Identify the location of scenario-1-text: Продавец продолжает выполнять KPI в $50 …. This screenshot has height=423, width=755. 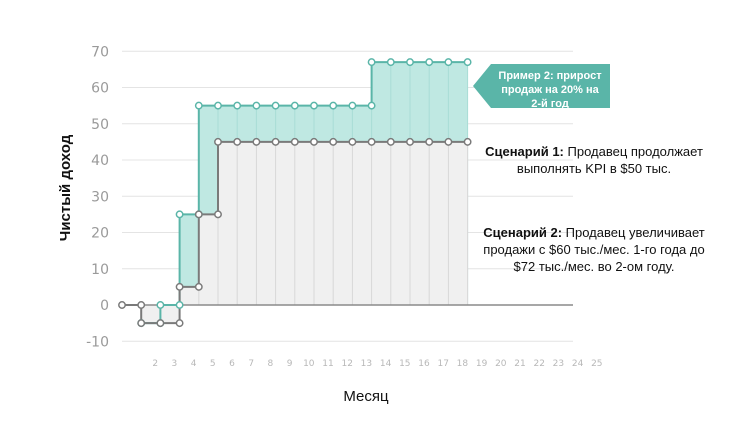
(609, 160).